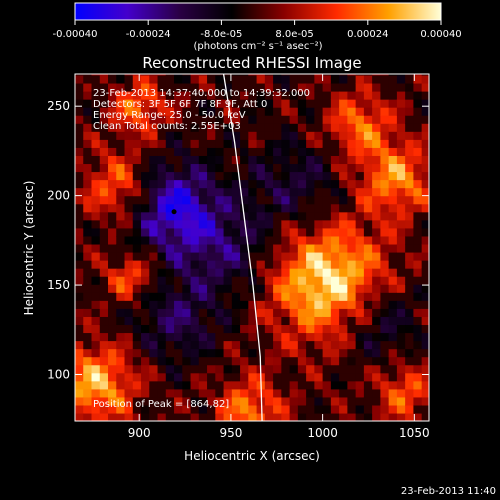 This screenshot has width=500, height=500. I want to click on colorbar-fill, so click(258, 11).